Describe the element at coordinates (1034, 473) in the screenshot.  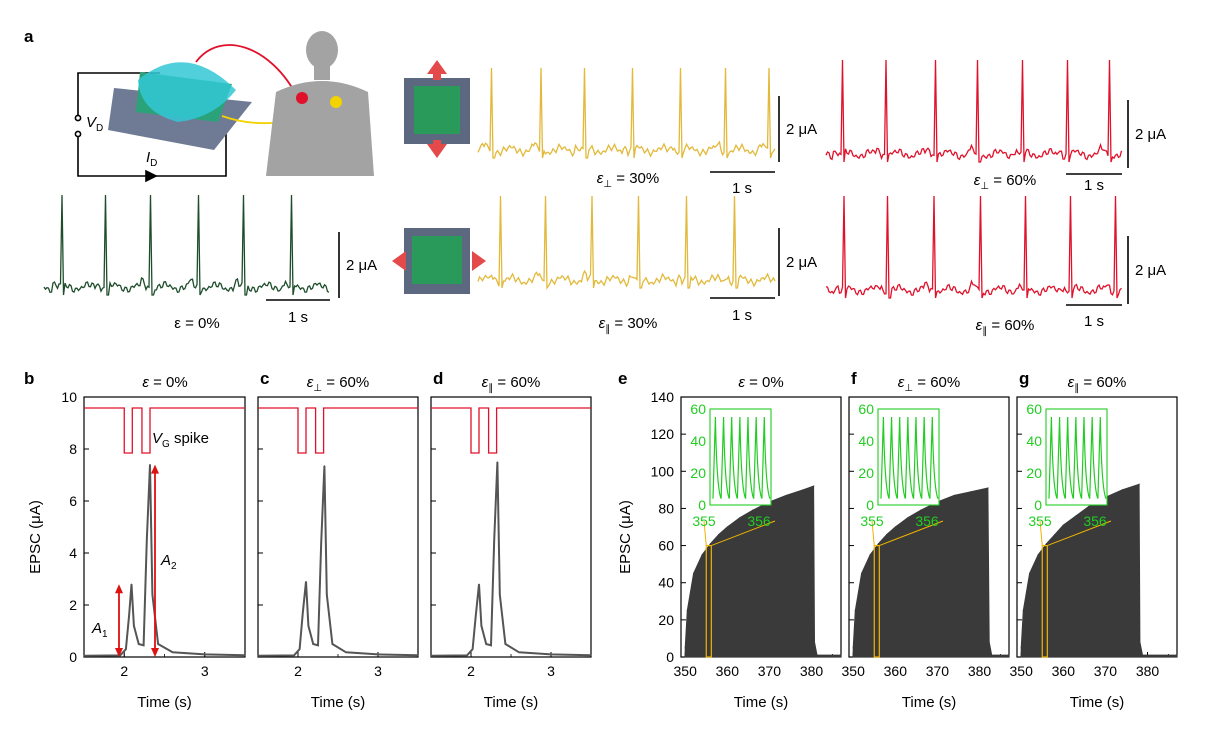
I see `inset-y-tick-label: 20` at that location.